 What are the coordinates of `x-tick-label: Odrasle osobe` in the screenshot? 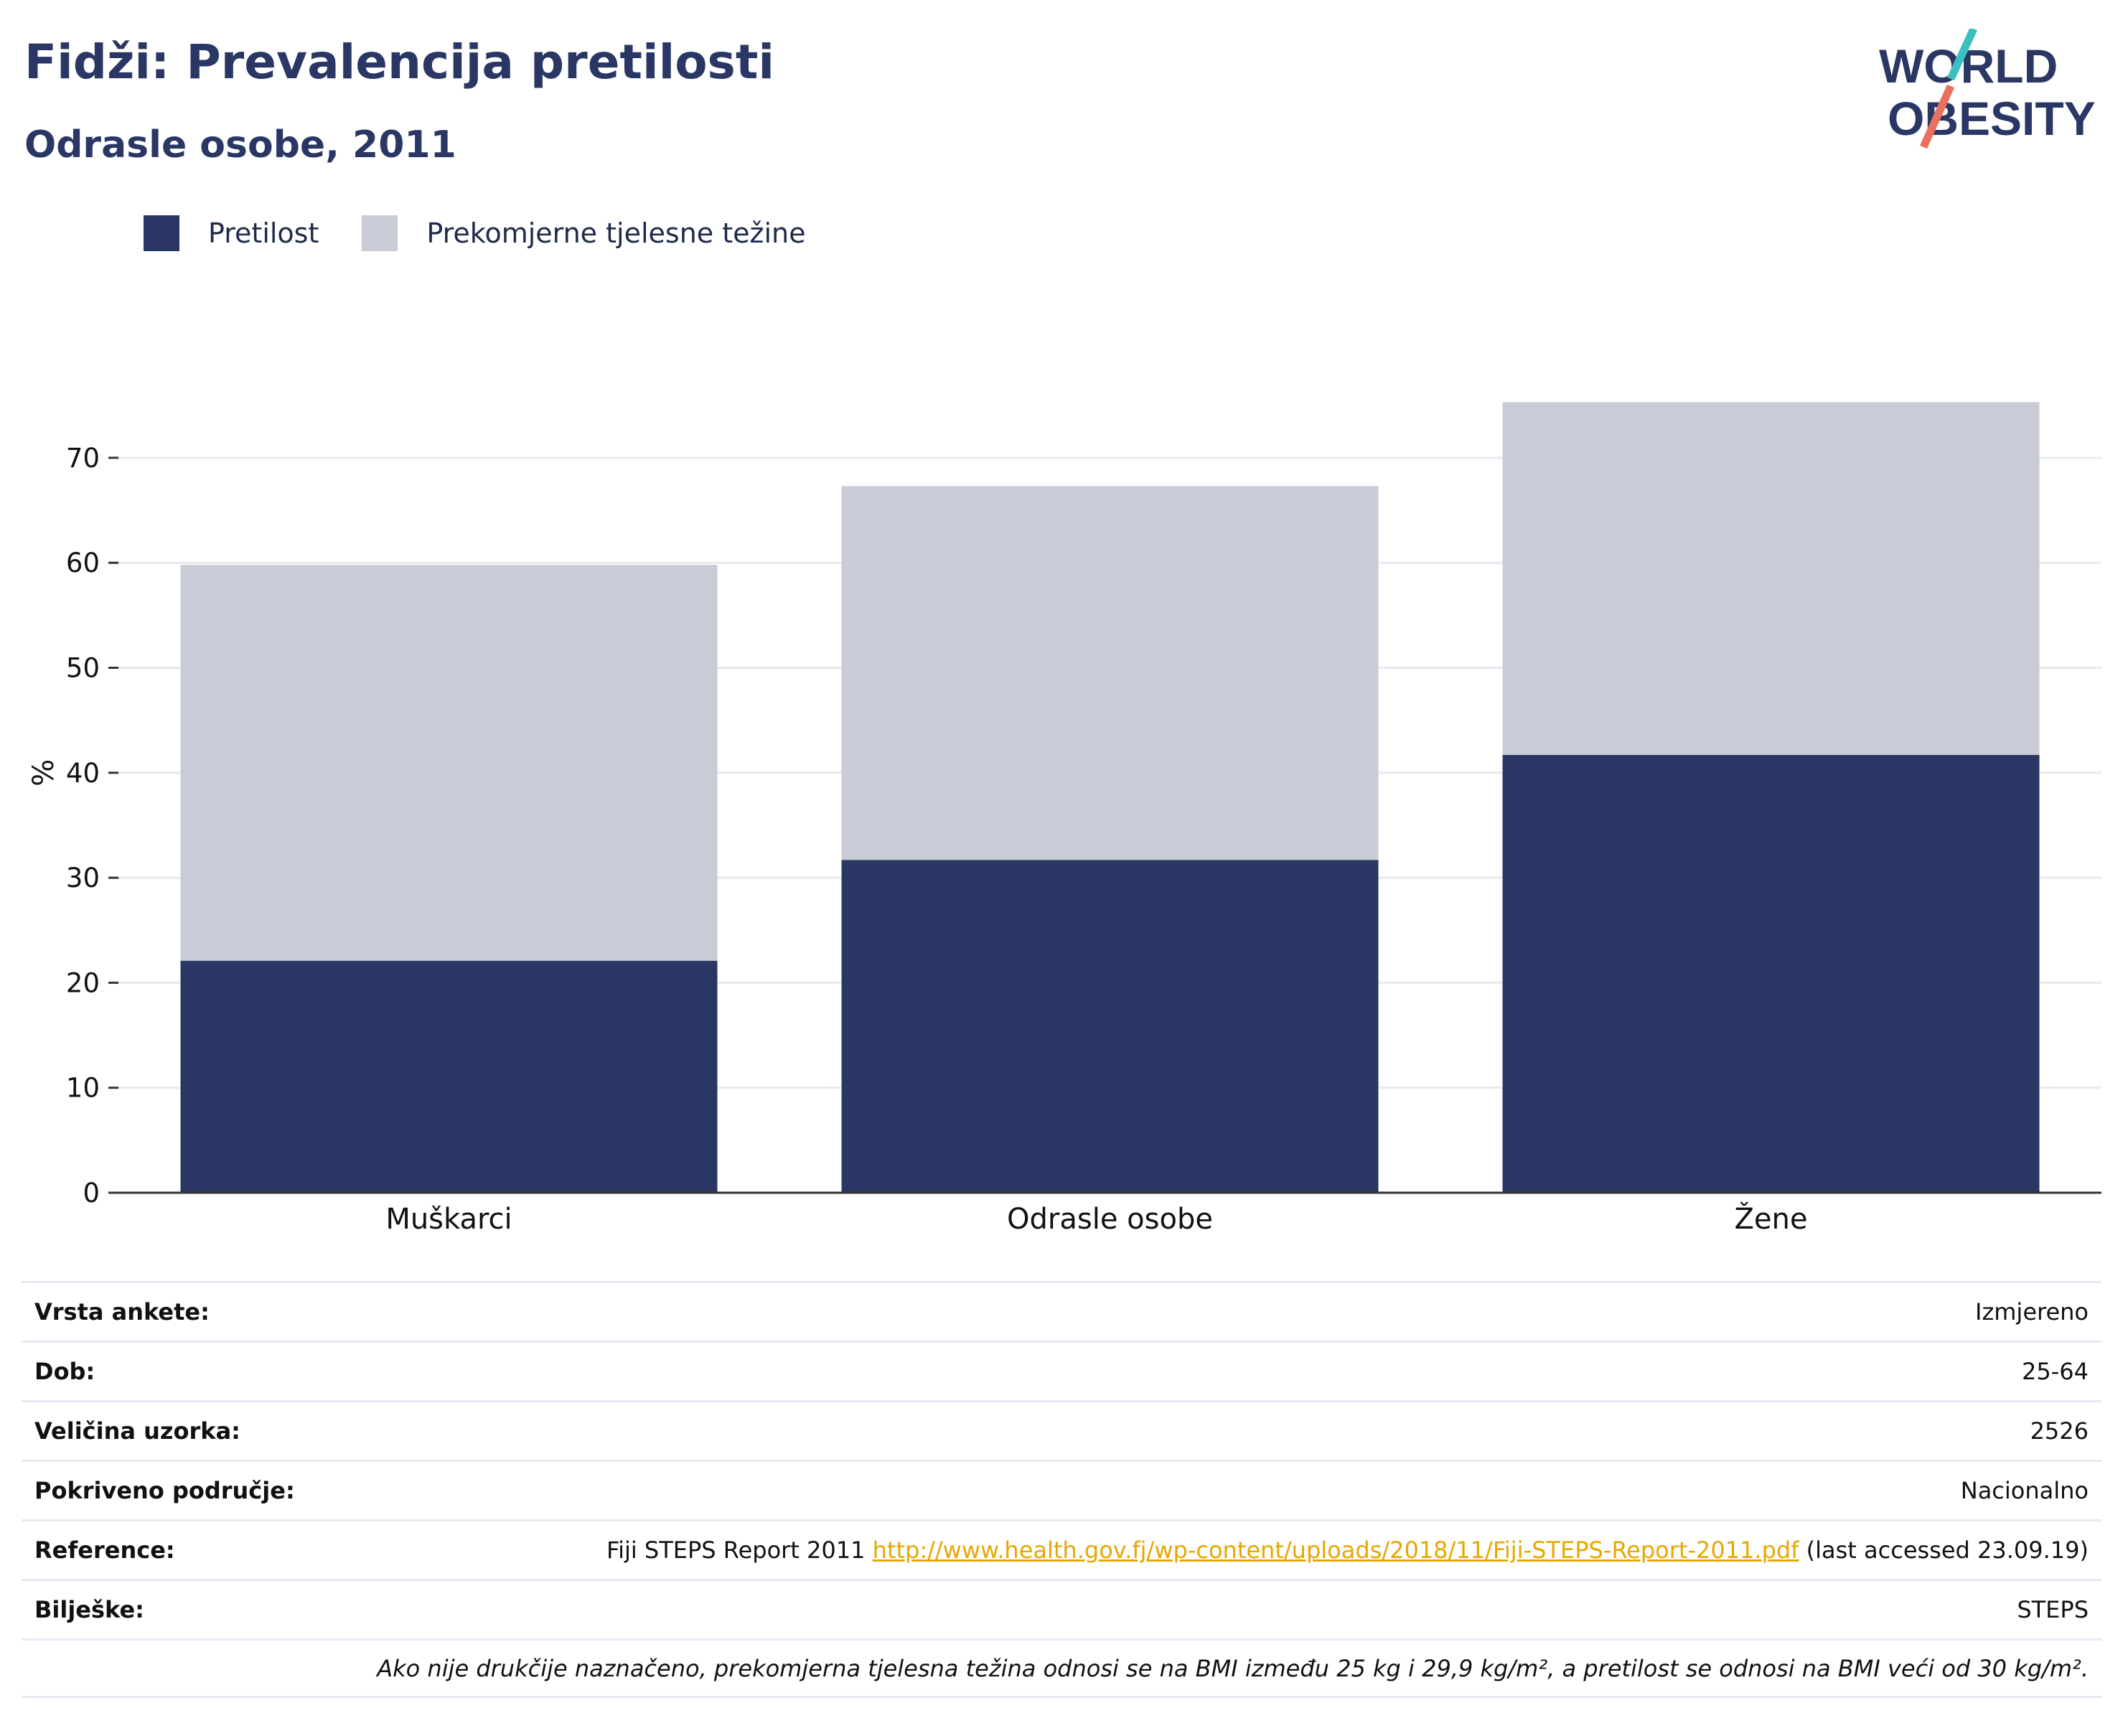 It's located at (1110, 1219).